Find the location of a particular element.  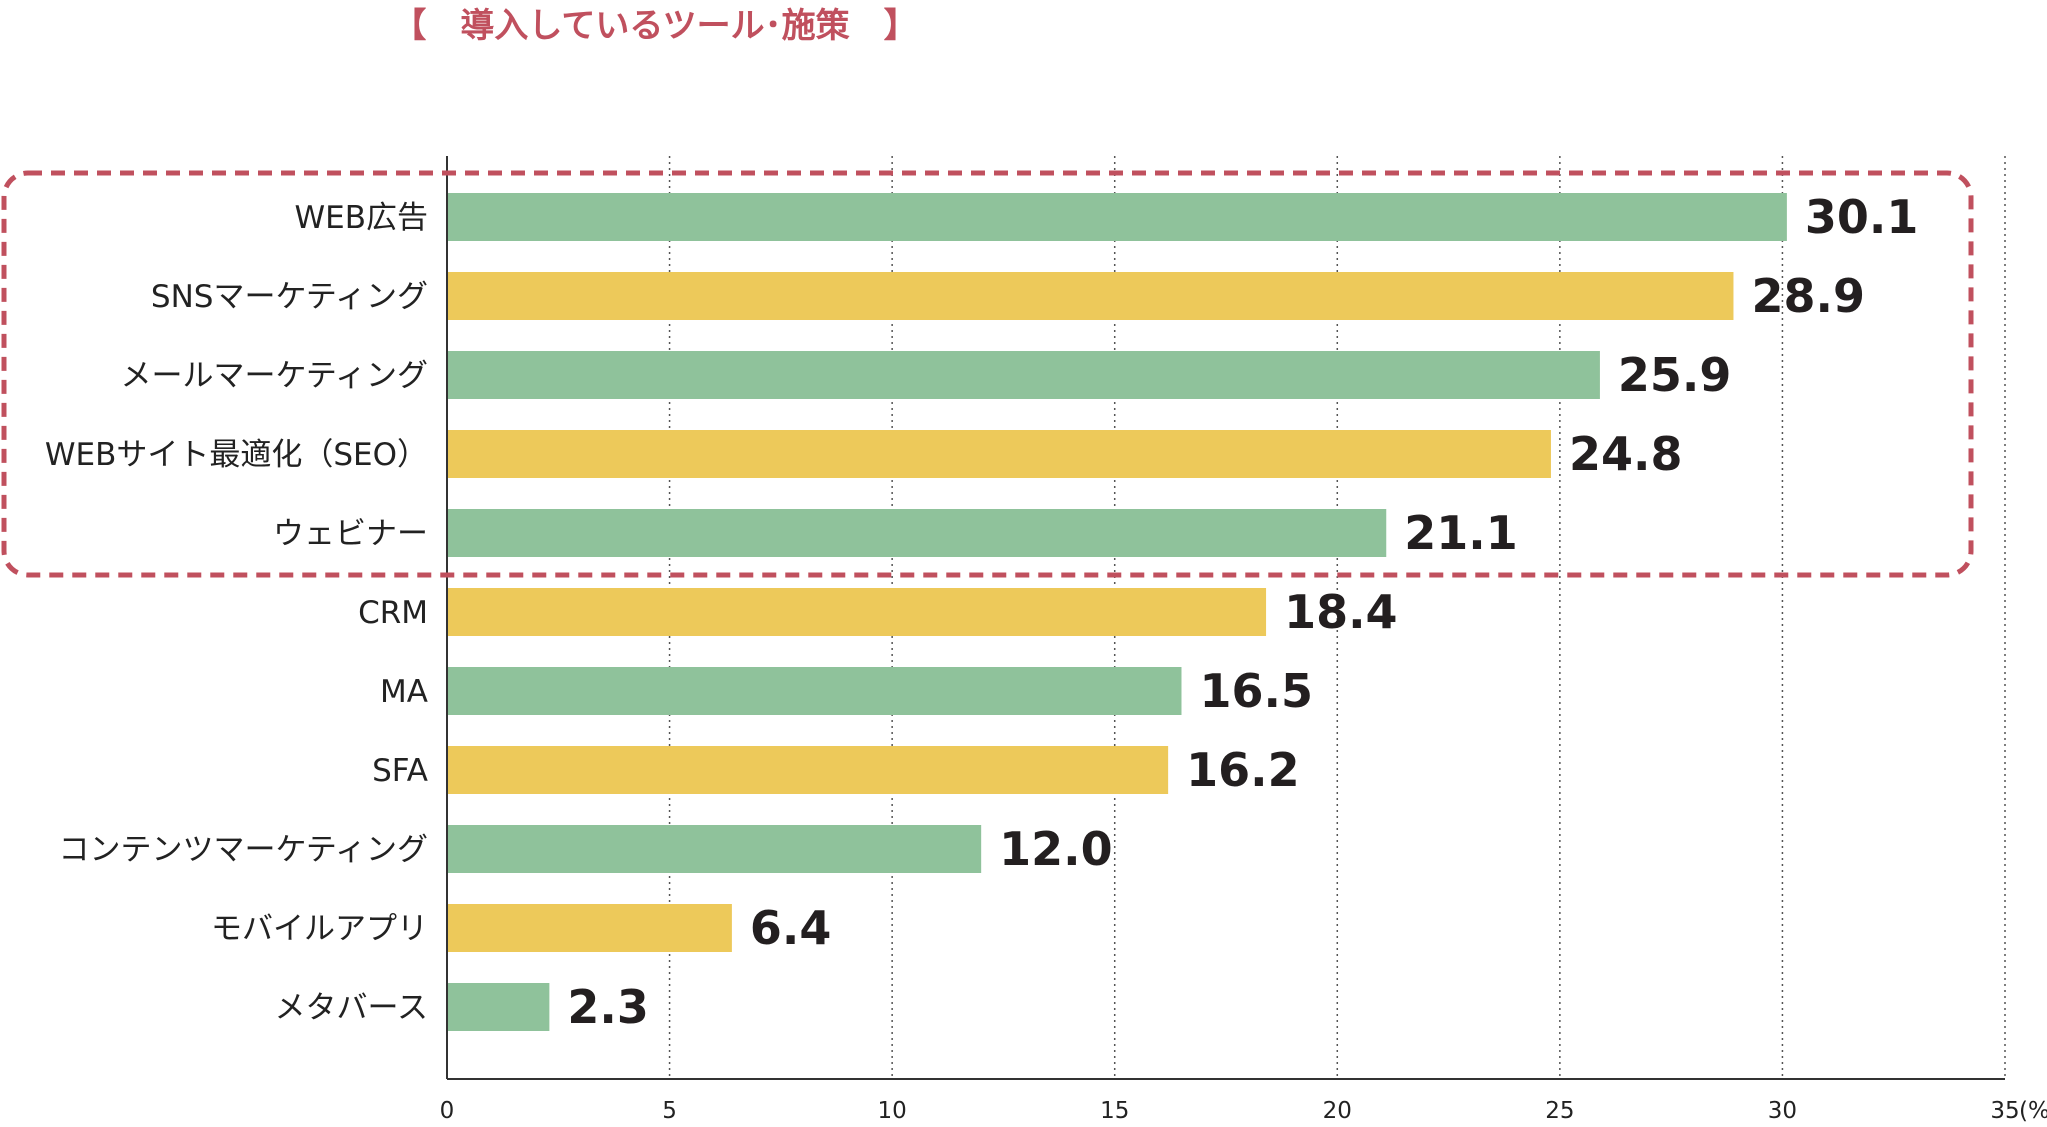

x-tick-label: 30 is located at coordinates (1782, 1111).